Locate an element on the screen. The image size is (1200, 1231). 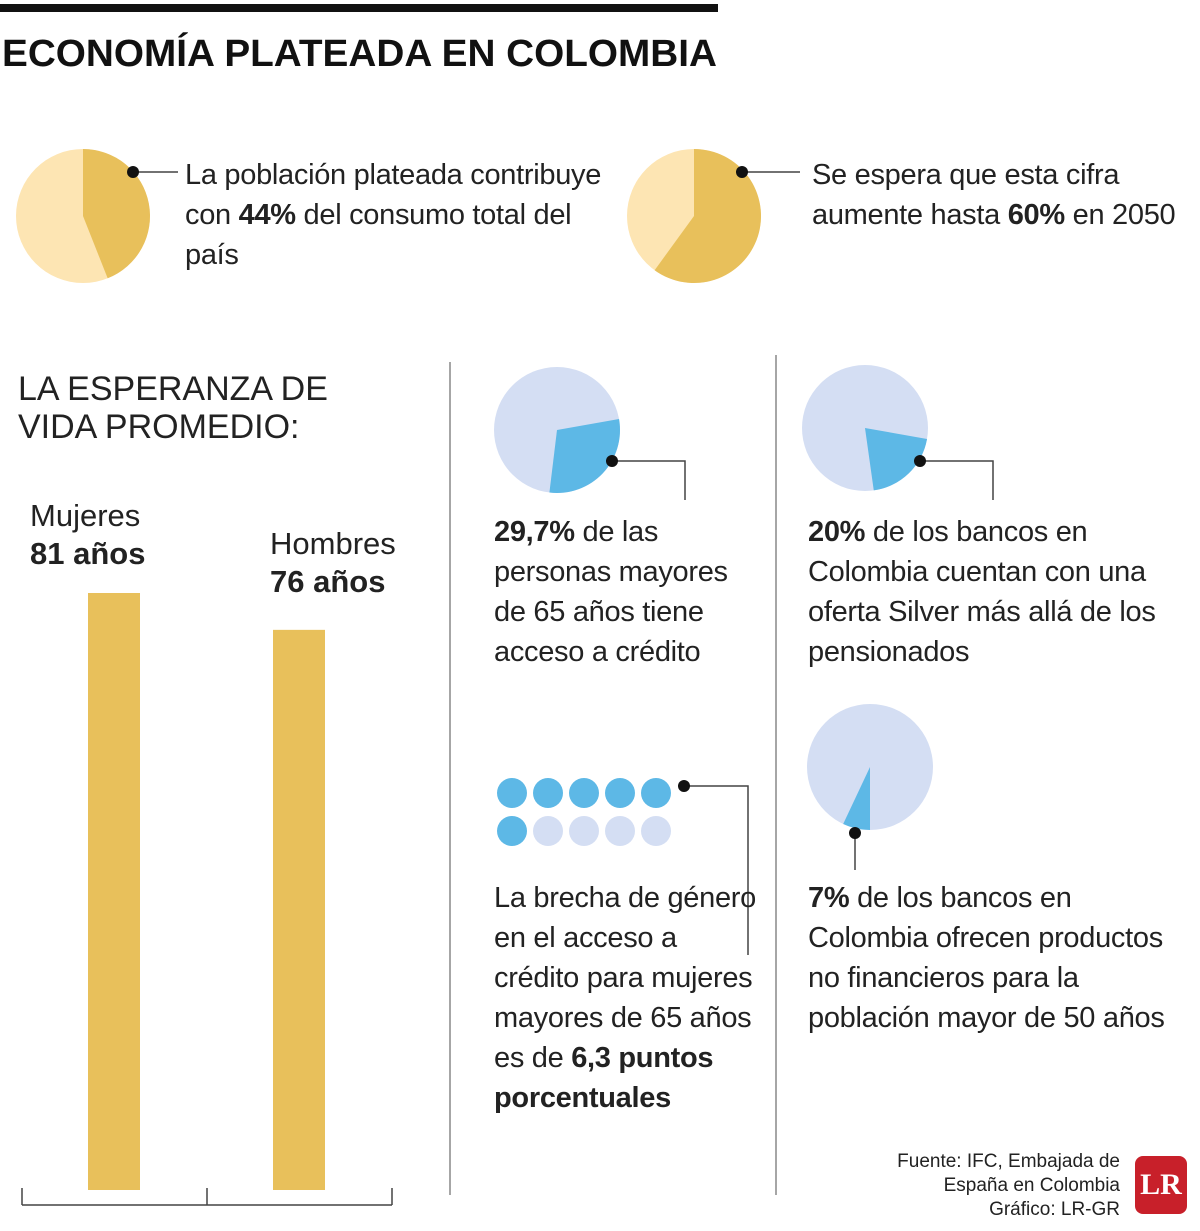
category-label: Hombres is located at coordinates (333, 543).